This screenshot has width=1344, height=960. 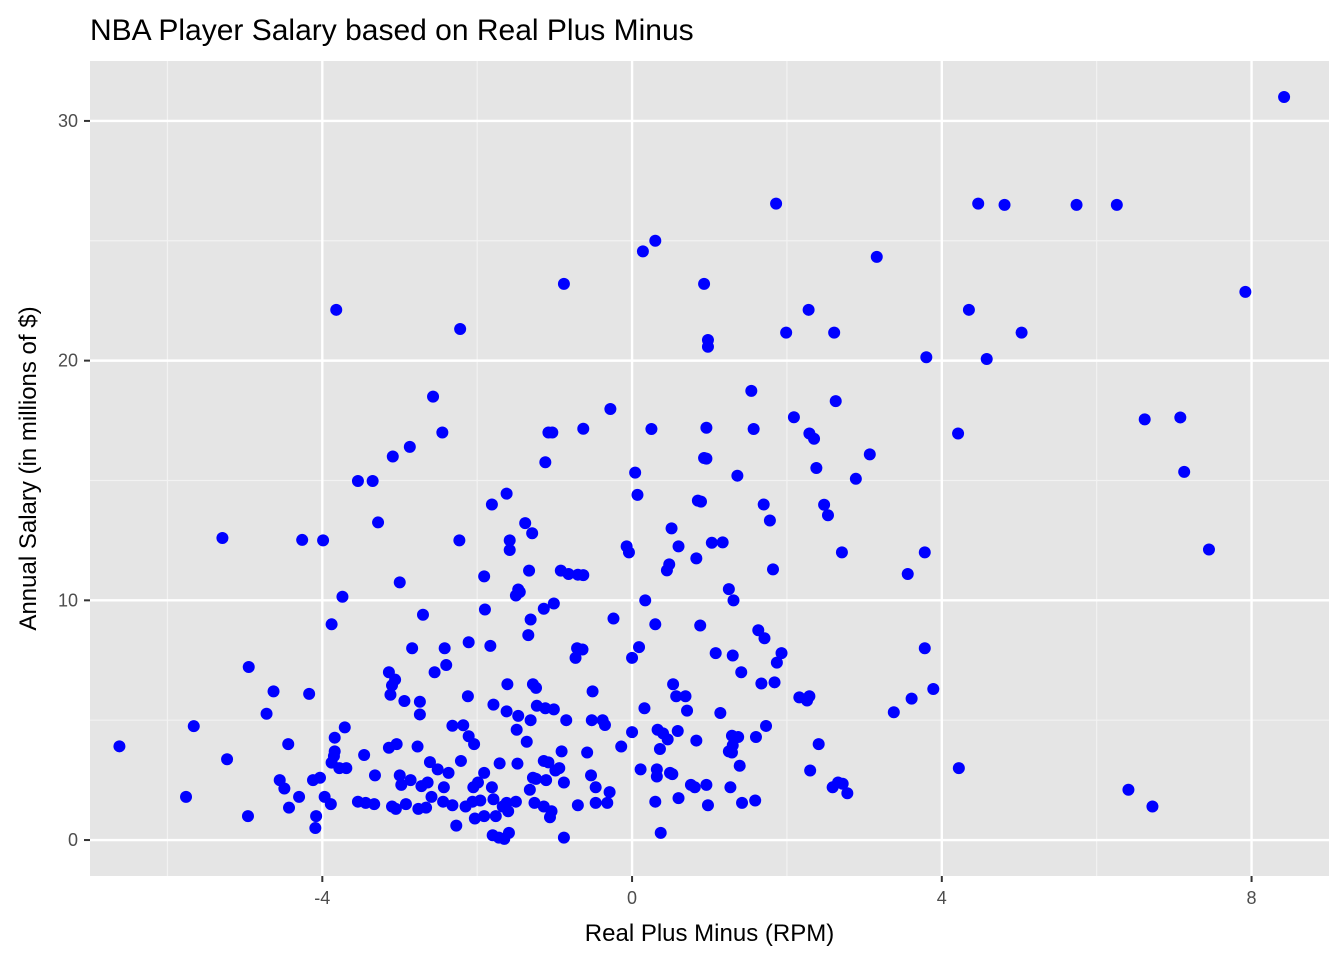 I want to click on x-tick-label: -4, so click(x=322, y=898).